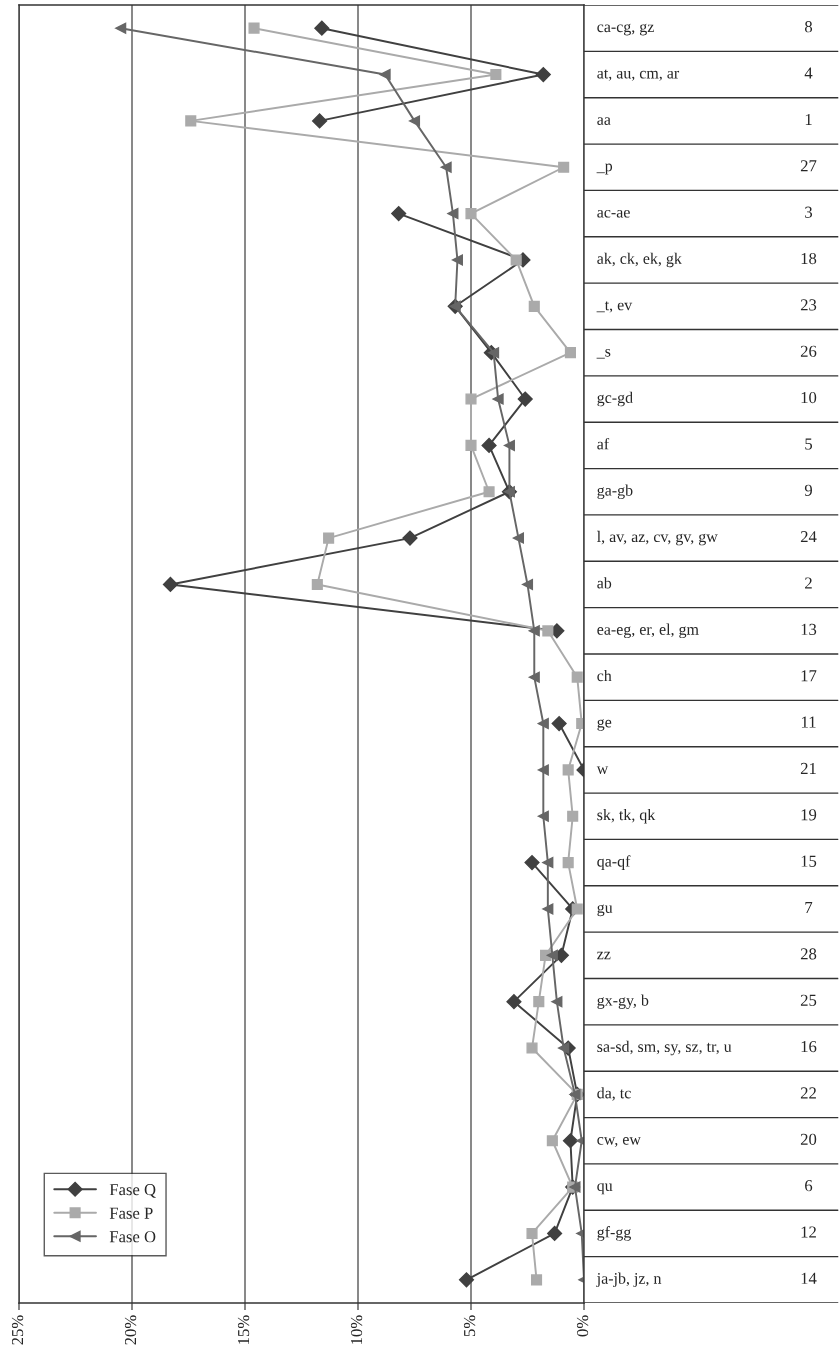 The height and width of the screenshot is (1360, 840). Describe the element at coordinates (130, 1330) in the screenshot. I see `x-tick-label: 20%` at that location.